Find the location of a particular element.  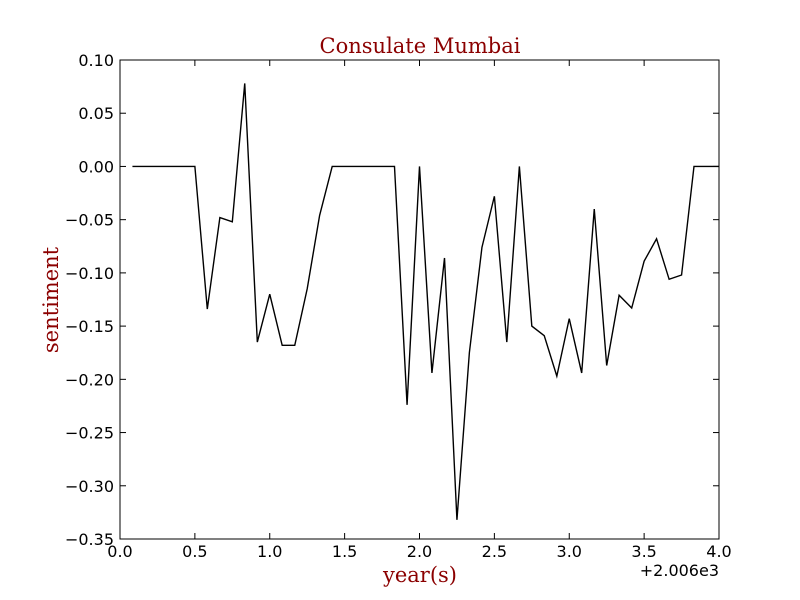

y-tick-label: −0.30 is located at coordinates (89, 486).